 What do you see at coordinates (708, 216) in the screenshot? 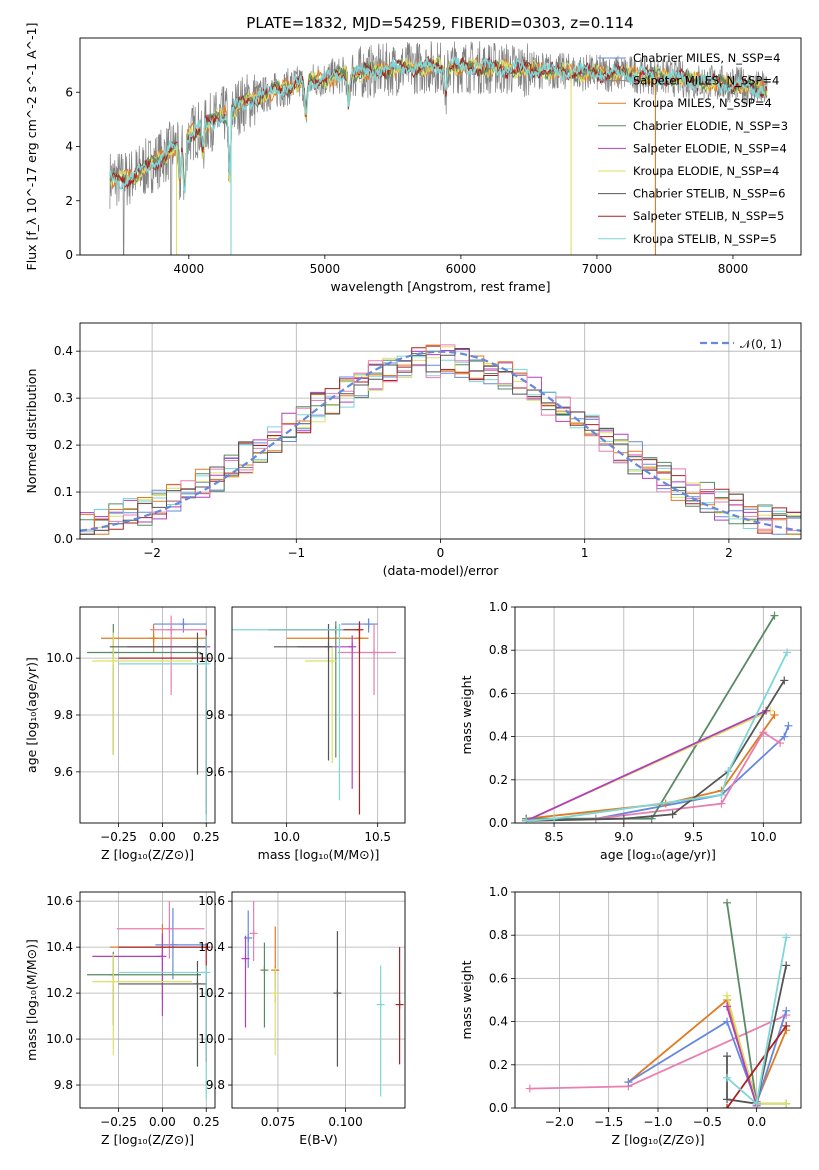
I see `legend-entry: Salpeter STELIB, N_SSP=5` at bounding box center [708, 216].